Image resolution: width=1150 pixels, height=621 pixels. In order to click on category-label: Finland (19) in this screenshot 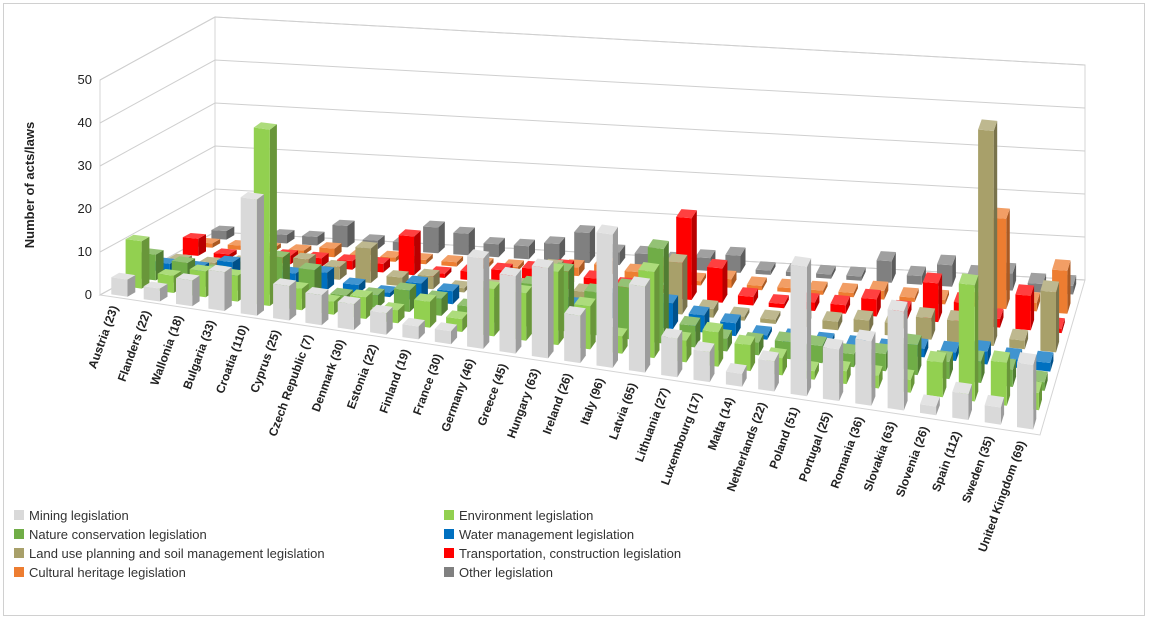, I will do `click(395, 381)`.